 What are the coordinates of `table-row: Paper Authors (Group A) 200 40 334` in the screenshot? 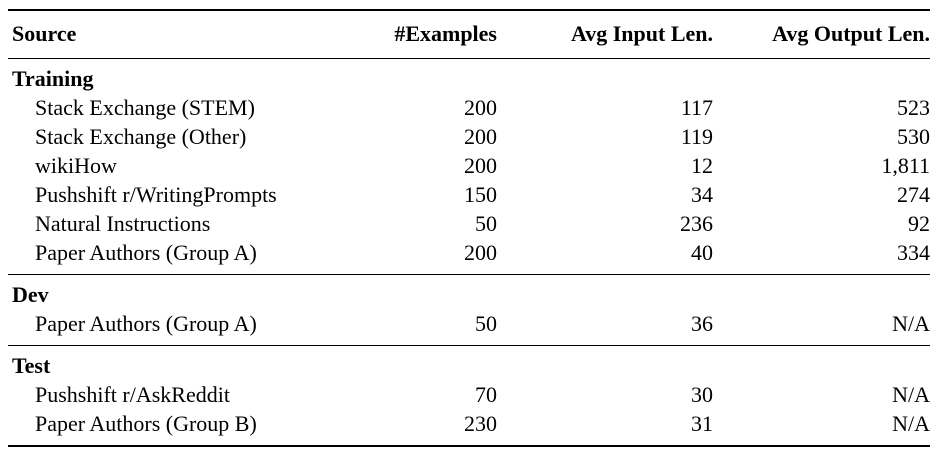 It's located at (469, 256).